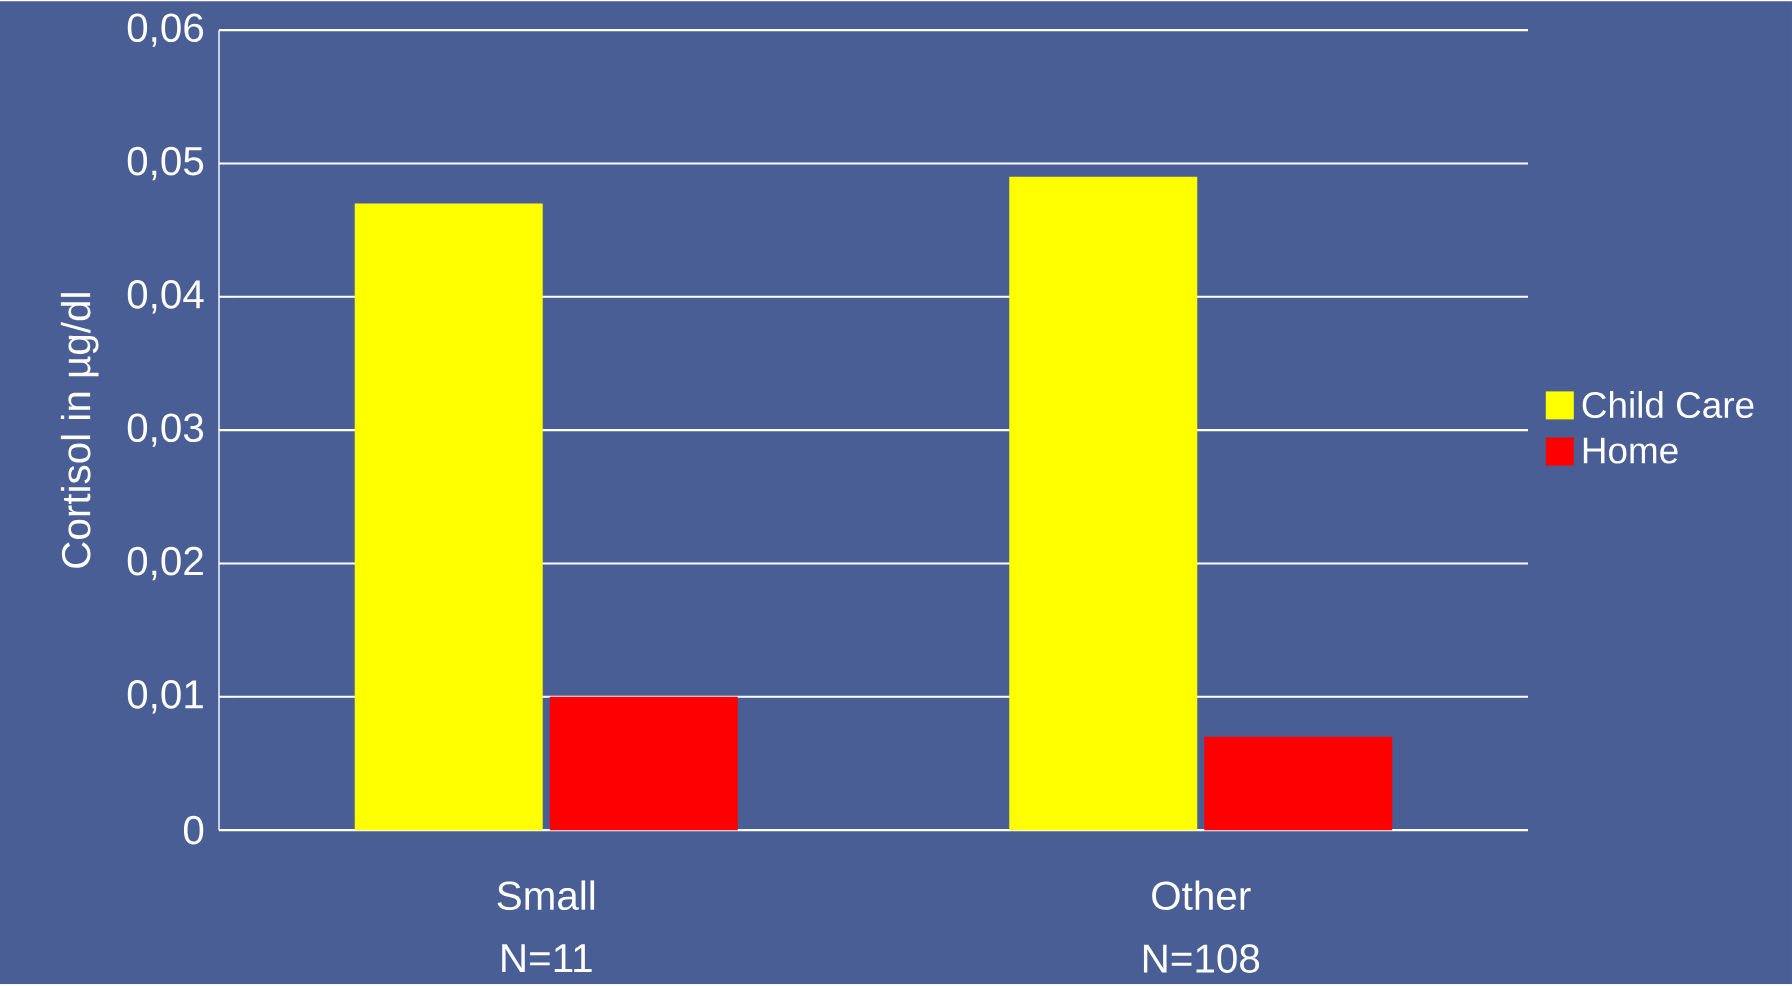  I want to click on text: N=11, so click(547, 958).